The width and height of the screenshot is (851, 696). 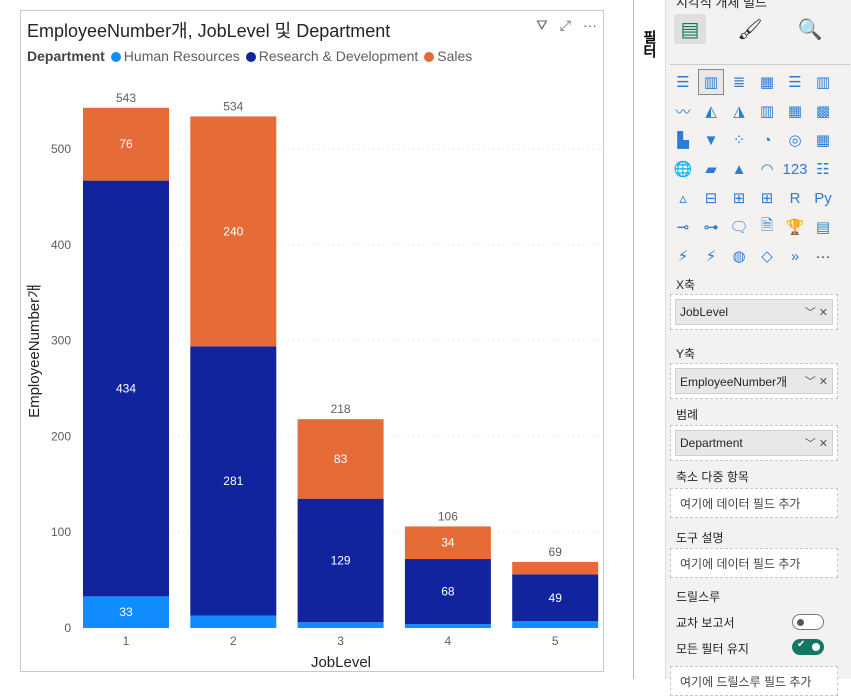 What do you see at coordinates (739, 140) in the screenshot?
I see `scatter-icon: ⁘` at bounding box center [739, 140].